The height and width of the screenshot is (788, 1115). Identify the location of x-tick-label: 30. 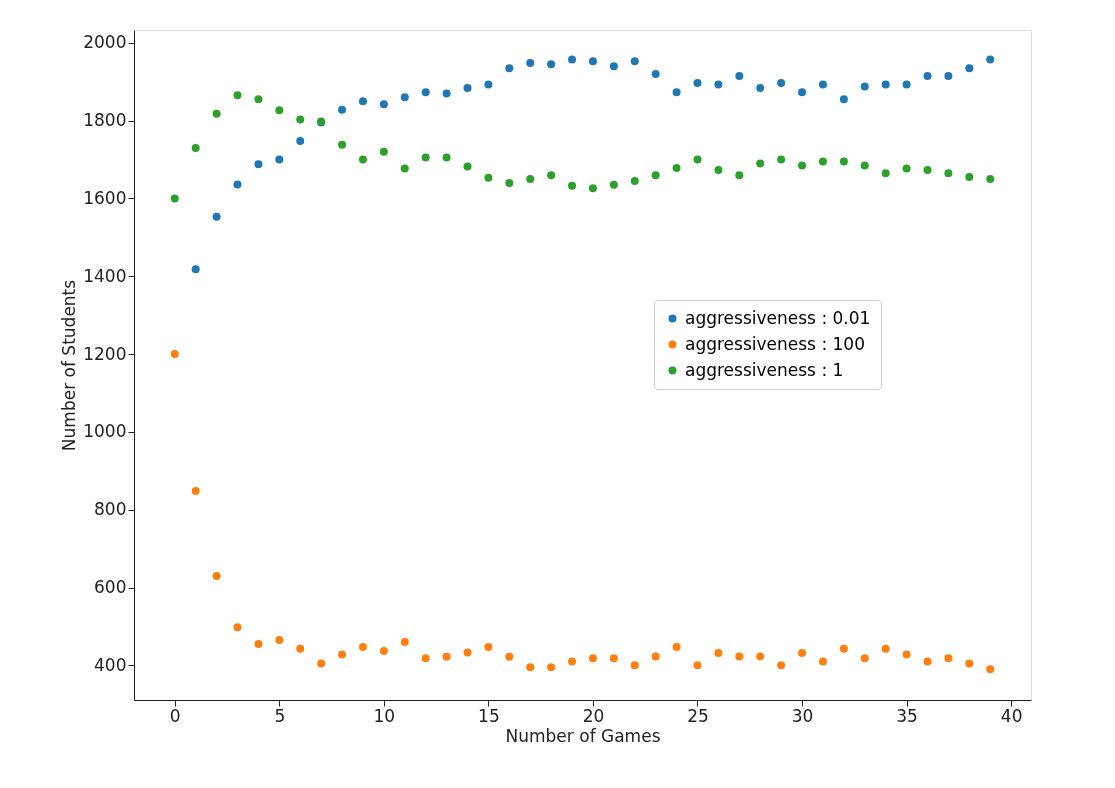
(802, 715).